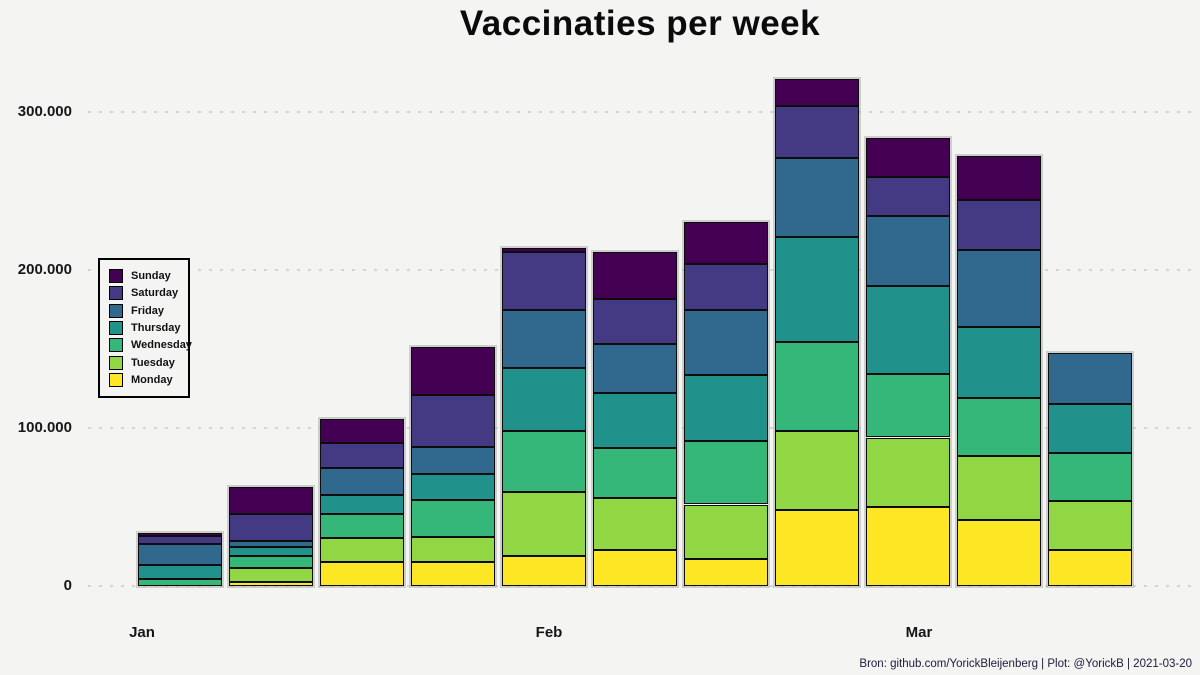 This screenshot has width=1200, height=675. Describe the element at coordinates (116, 362) in the screenshot. I see `legend-swatch-tuesday` at that location.